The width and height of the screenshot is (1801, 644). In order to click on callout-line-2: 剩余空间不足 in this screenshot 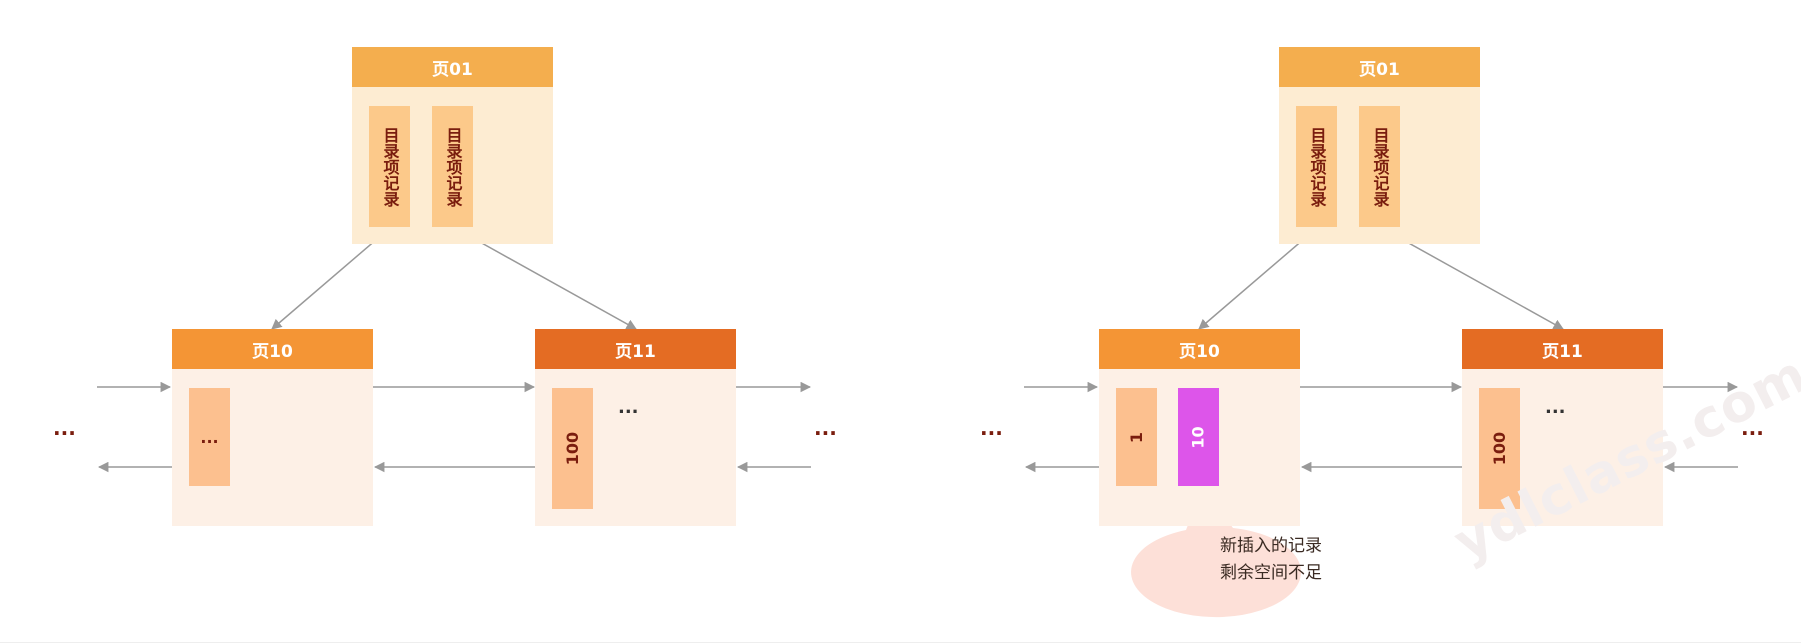, I will do `click(1271, 573)`.